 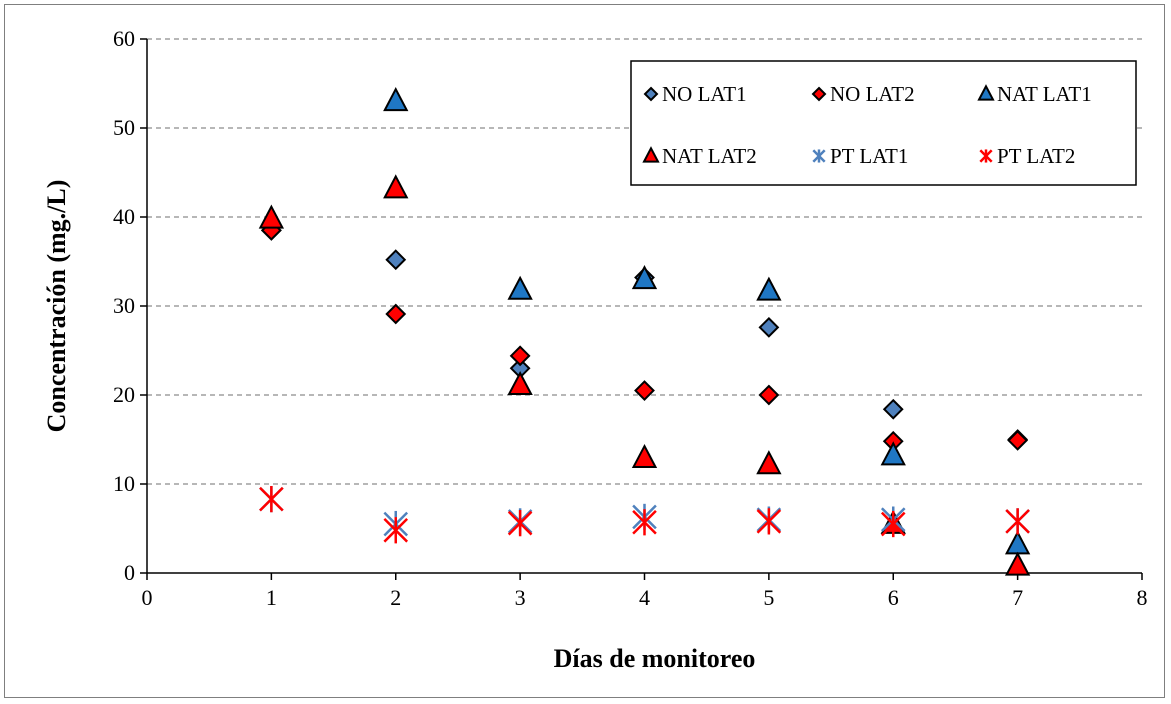 What do you see at coordinates (872, 94) in the screenshot?
I see `legend-label: NO LAT2` at bounding box center [872, 94].